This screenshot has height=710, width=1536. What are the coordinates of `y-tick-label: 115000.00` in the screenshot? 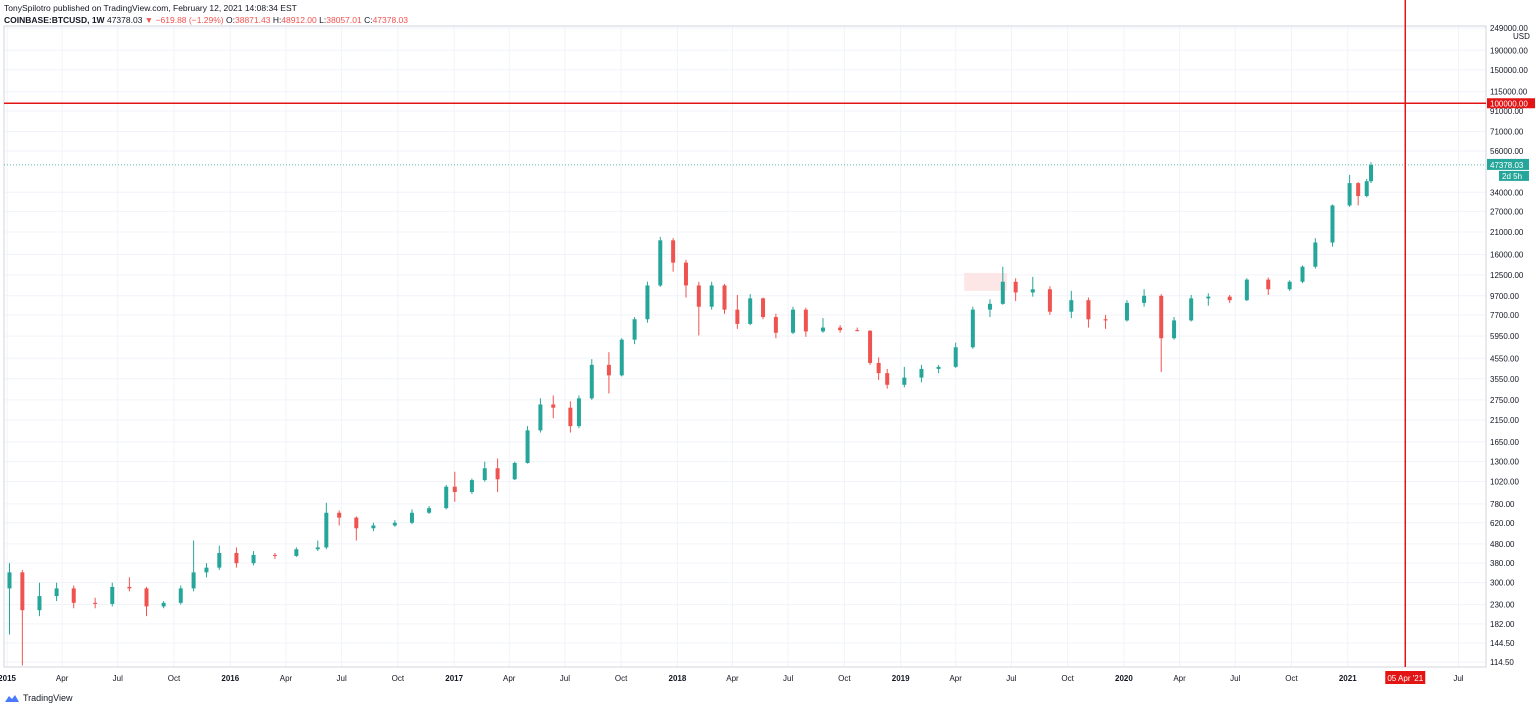 It's located at (1509, 92).